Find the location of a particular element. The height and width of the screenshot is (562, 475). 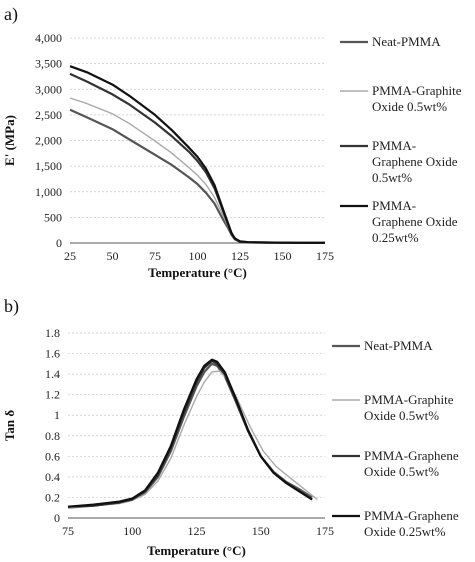

y-tick-label: 1.6 is located at coordinates (52, 354).